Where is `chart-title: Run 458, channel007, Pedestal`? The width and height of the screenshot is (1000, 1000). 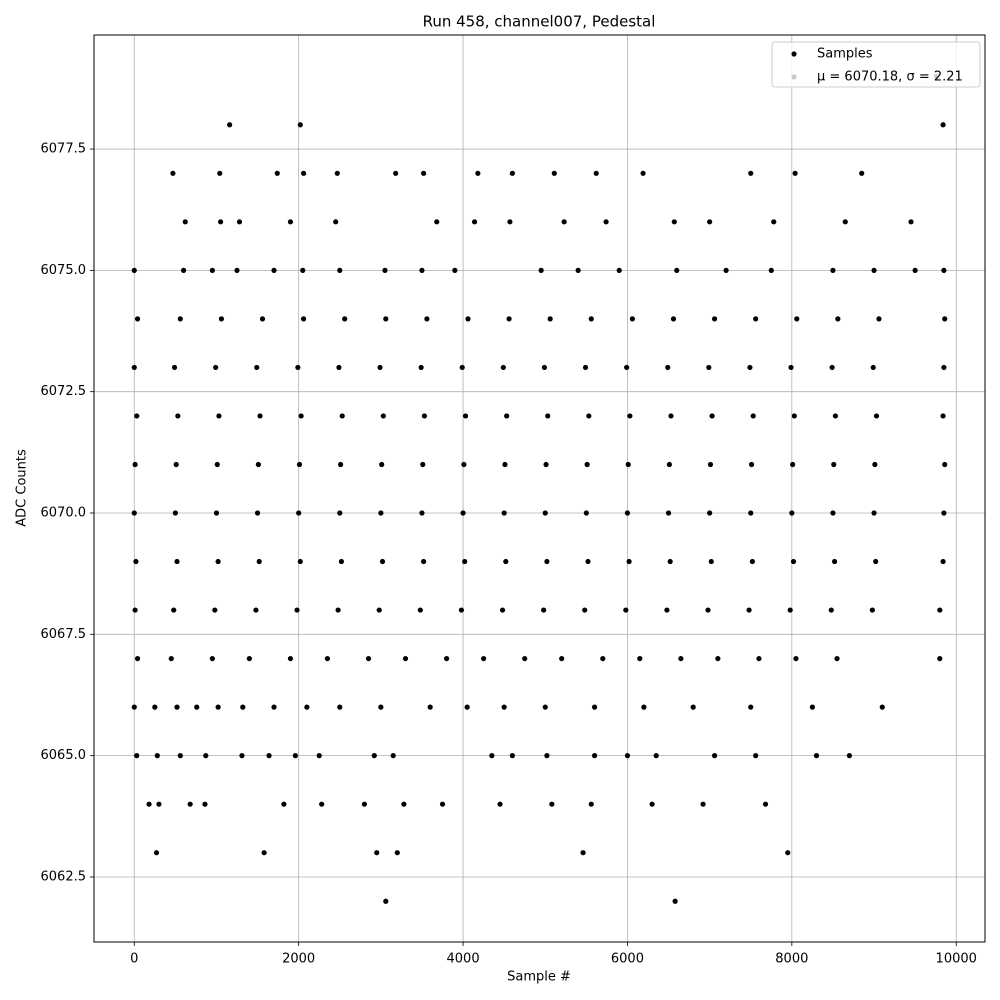
chart-title: Run 458, channel007, Pedestal is located at coordinates (539, 22).